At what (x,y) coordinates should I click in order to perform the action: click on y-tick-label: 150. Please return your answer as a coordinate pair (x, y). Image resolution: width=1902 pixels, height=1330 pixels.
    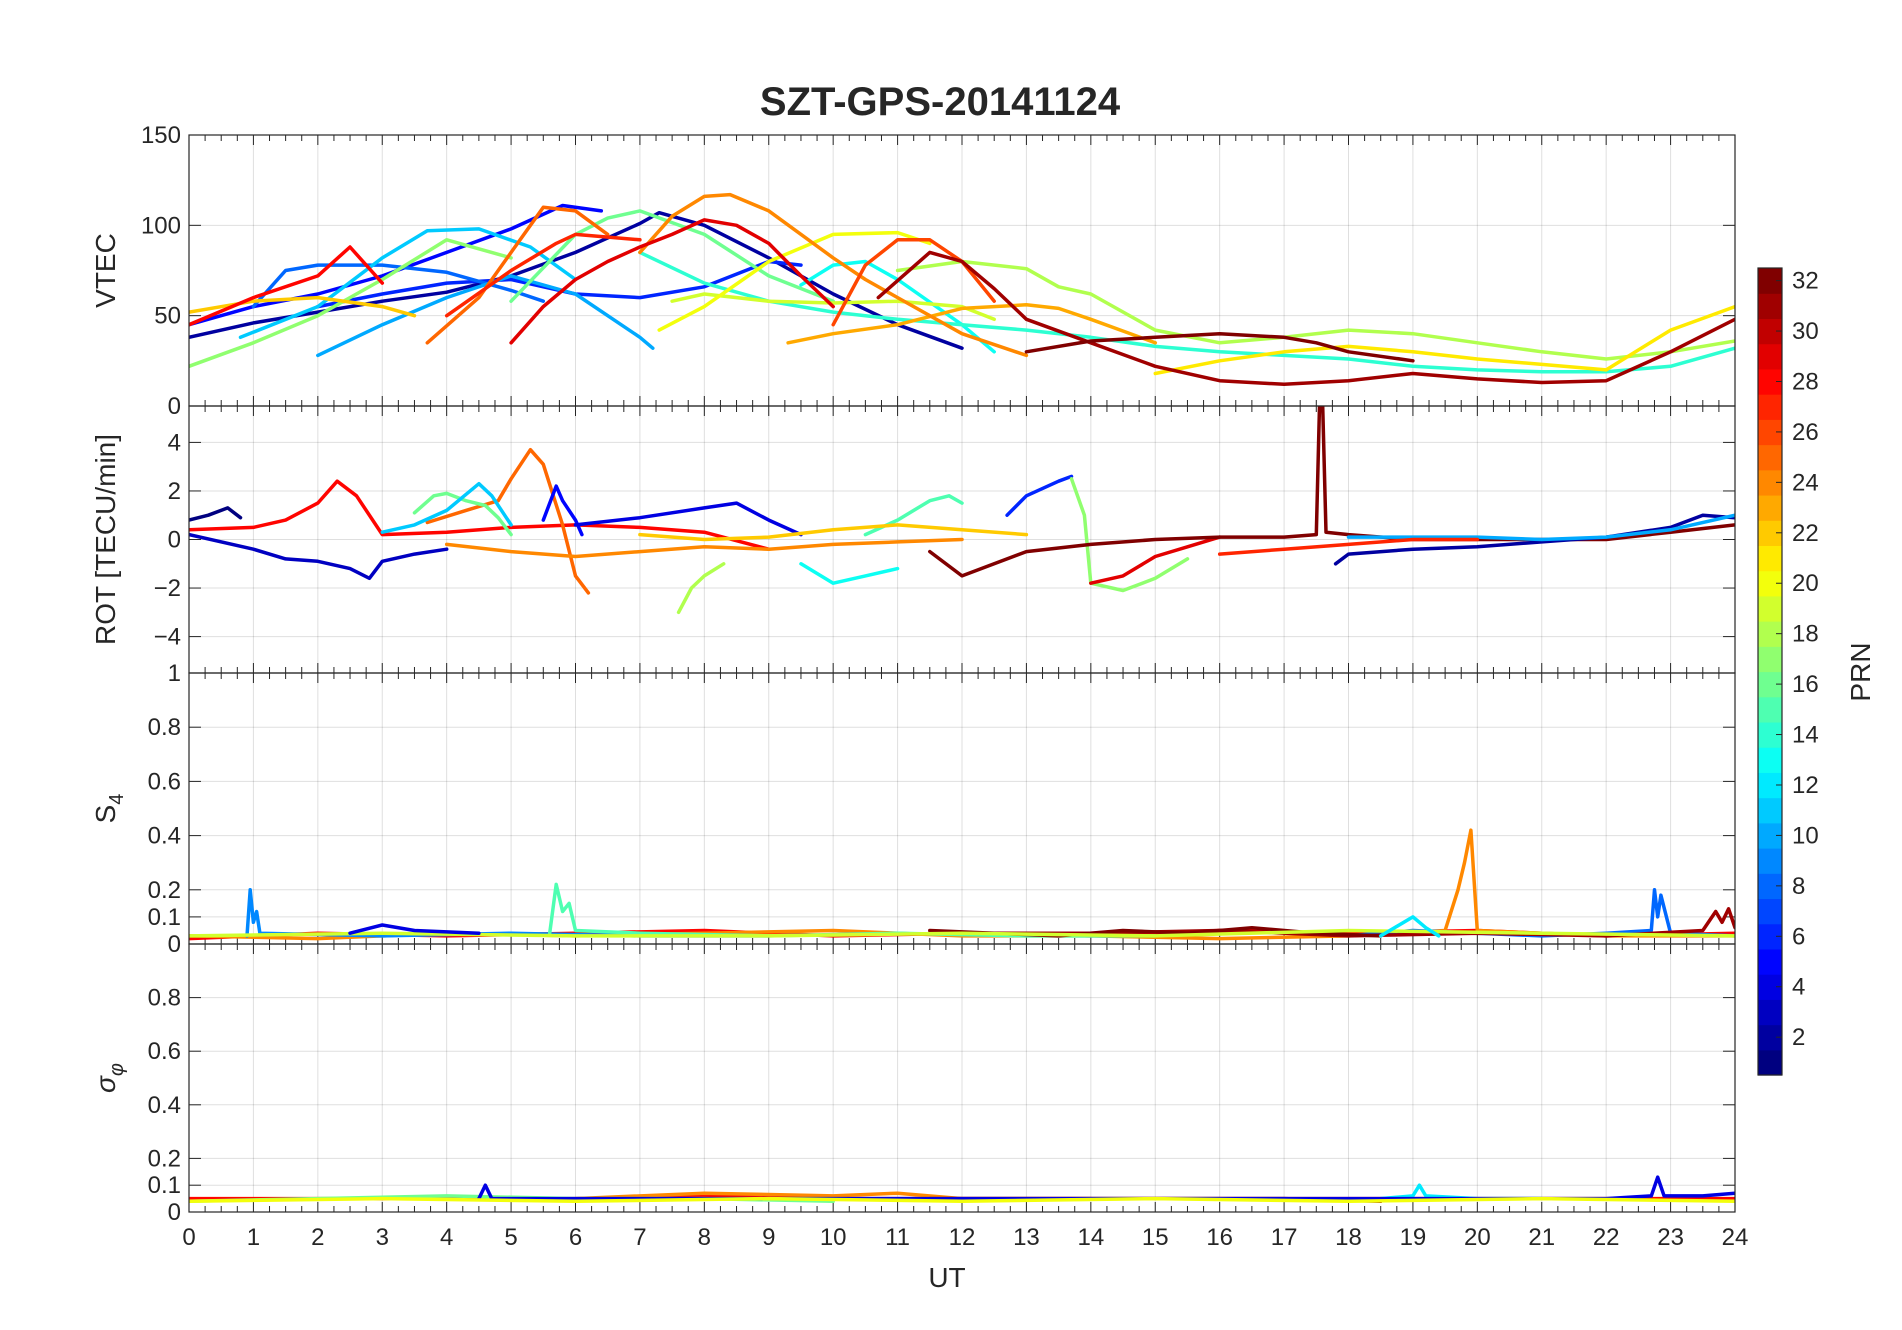
    Looking at the image, I should click on (161, 135).